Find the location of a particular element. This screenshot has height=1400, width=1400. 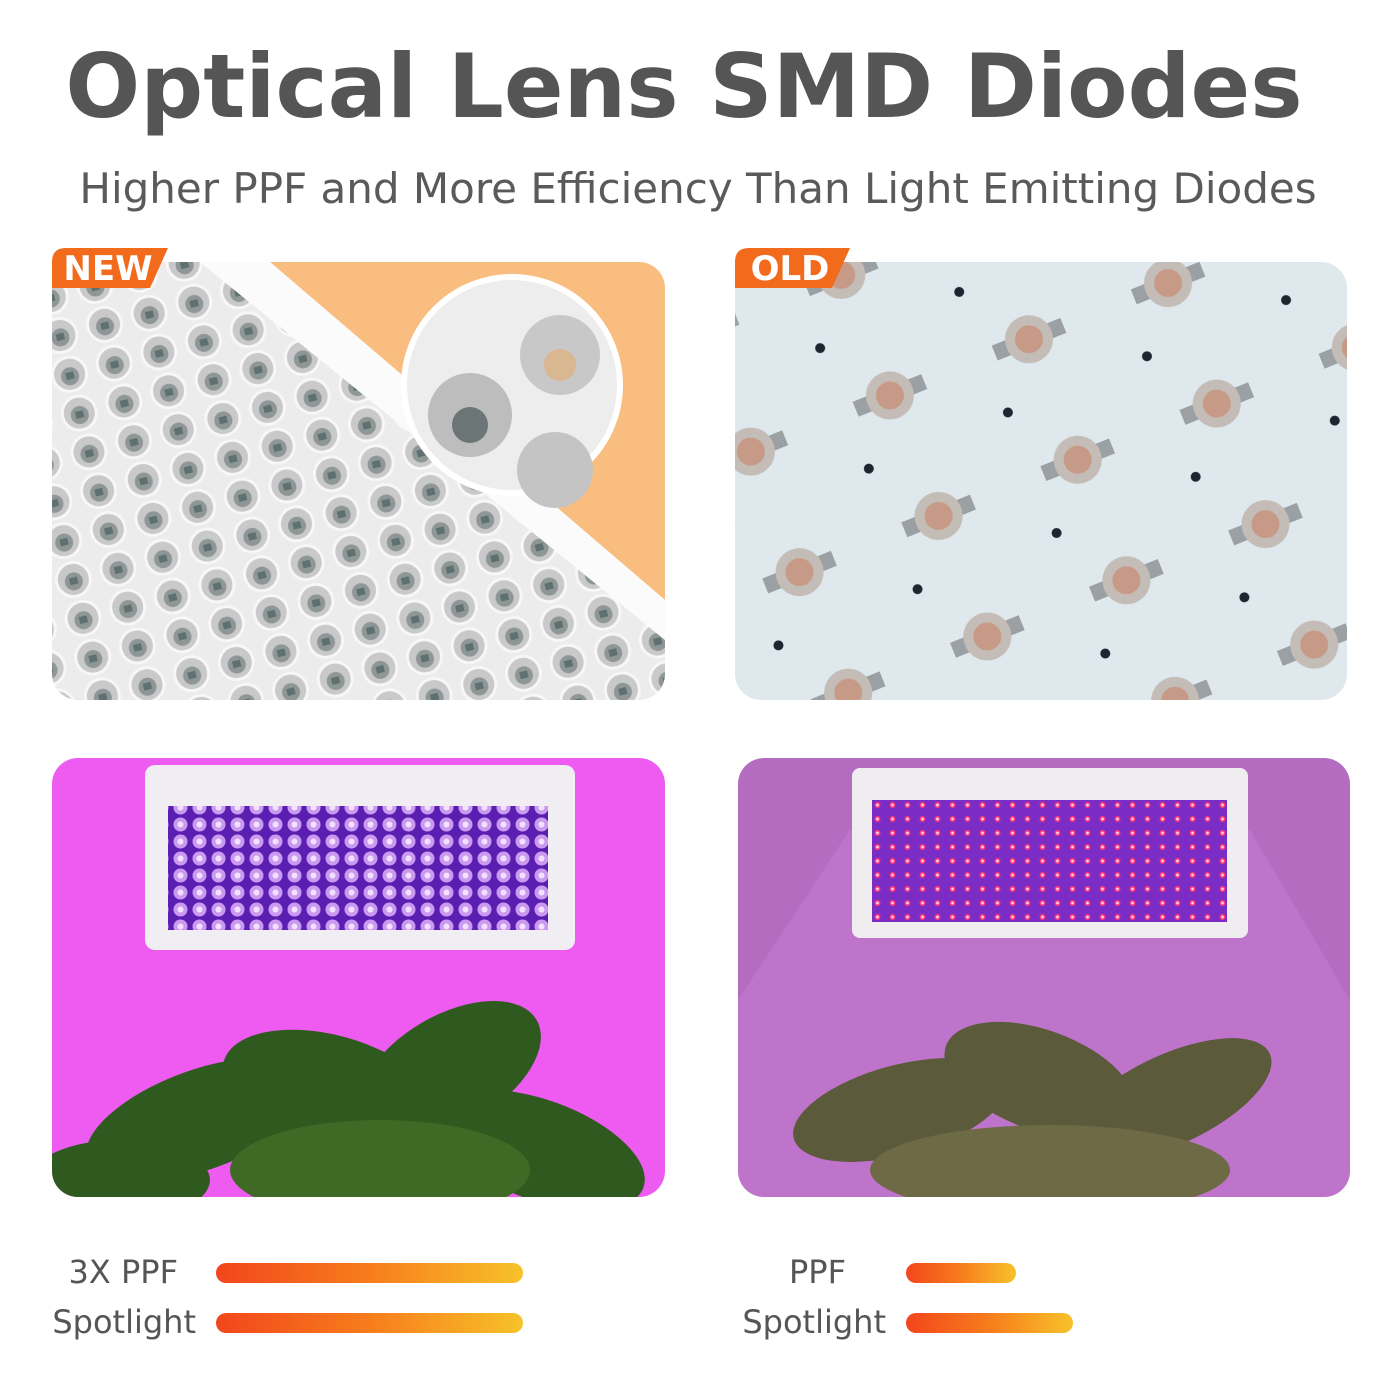

tag-label: NEW is located at coordinates (107, 269).